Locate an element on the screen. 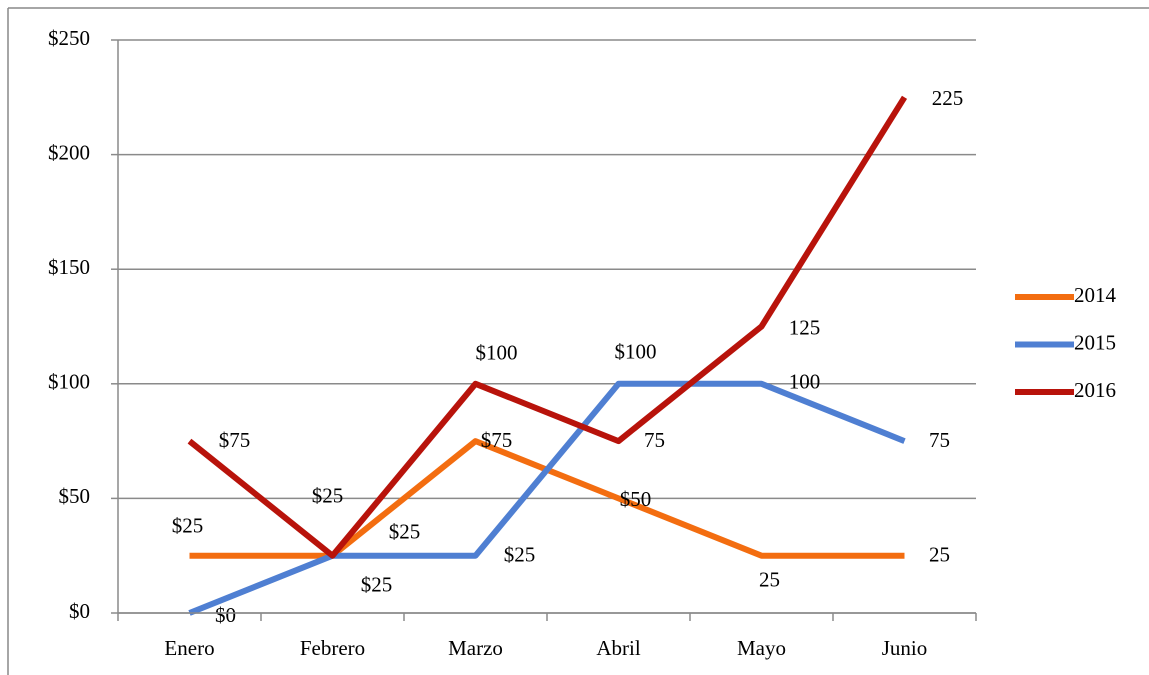  x-tick-label: Marzo is located at coordinates (475, 648).